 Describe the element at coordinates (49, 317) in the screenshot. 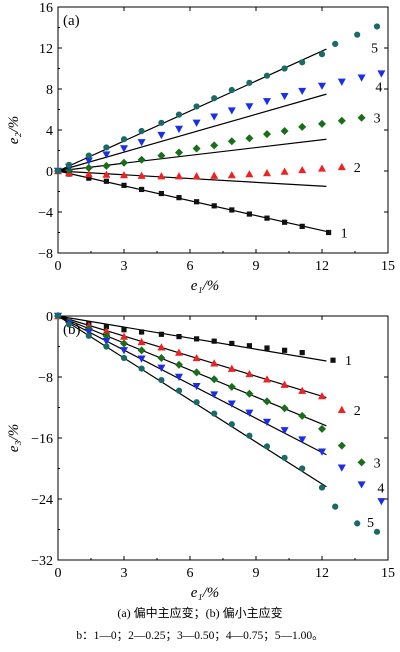

I see `y-tick-label: 0` at that location.